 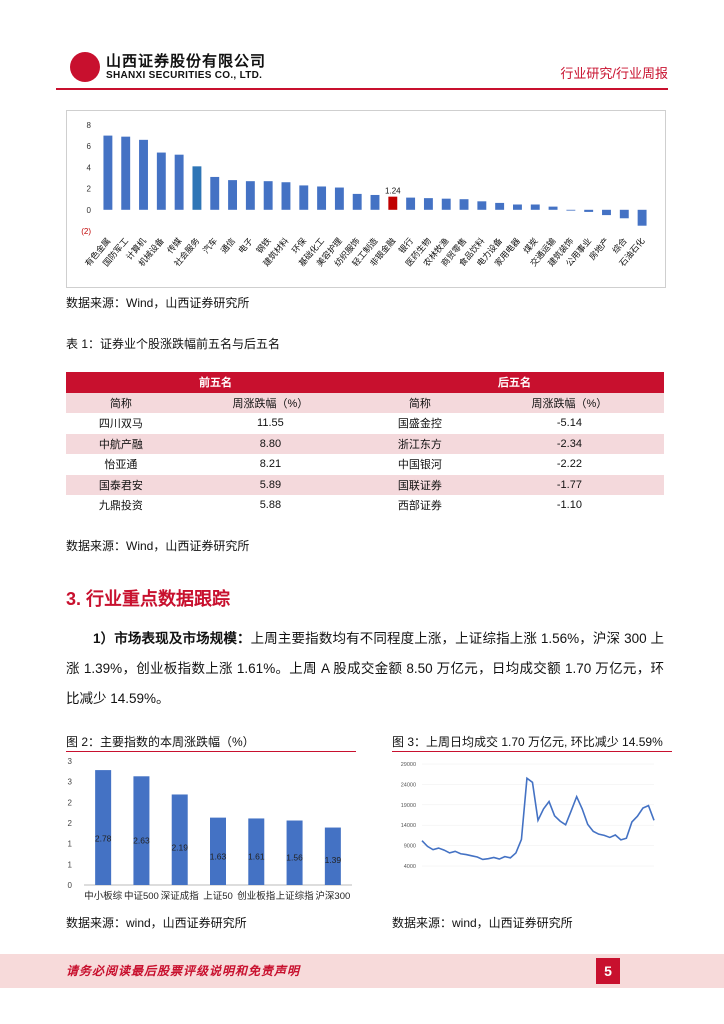 What do you see at coordinates (270, 443) in the screenshot?
I see `top-stock-change: 8.80` at bounding box center [270, 443].